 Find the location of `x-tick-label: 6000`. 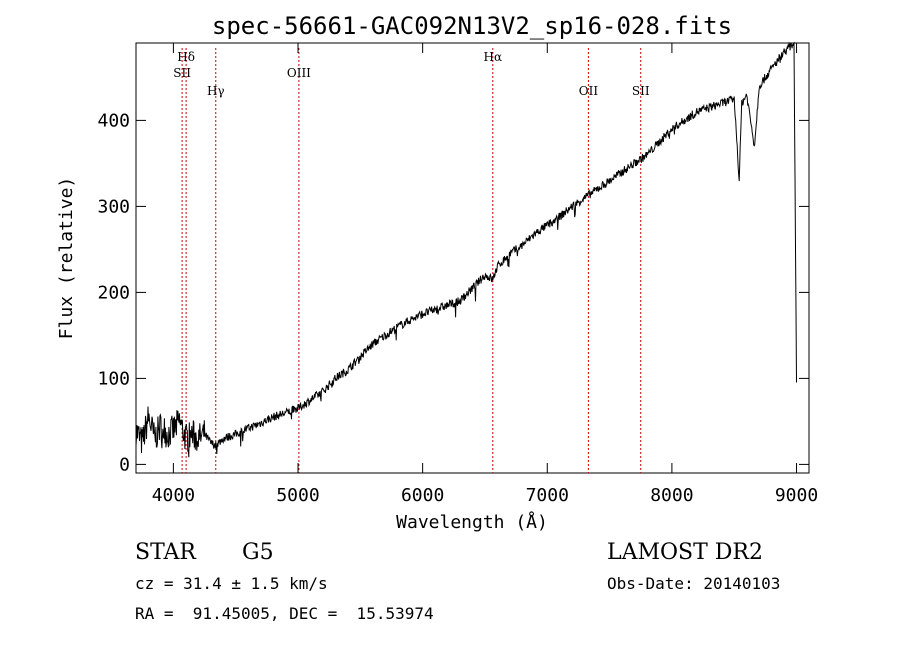

x-tick-label: 6000 is located at coordinates (422, 495).